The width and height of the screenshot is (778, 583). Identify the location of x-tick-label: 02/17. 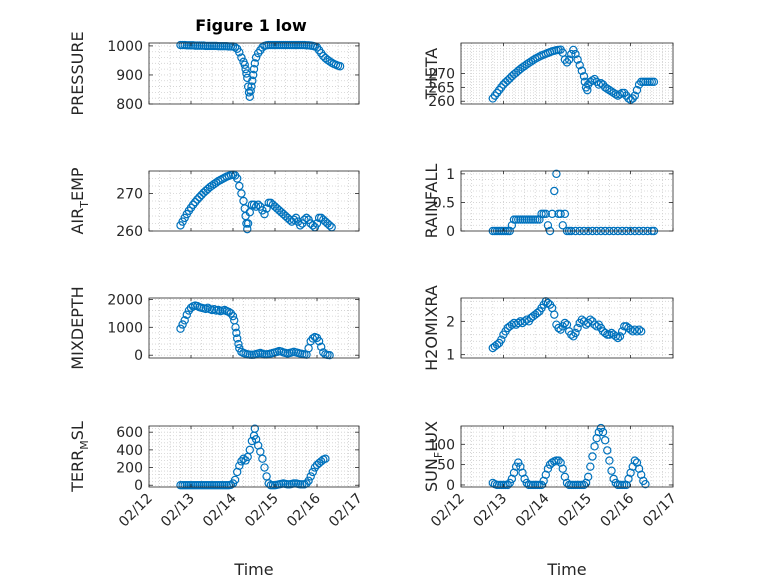
(660, 511).